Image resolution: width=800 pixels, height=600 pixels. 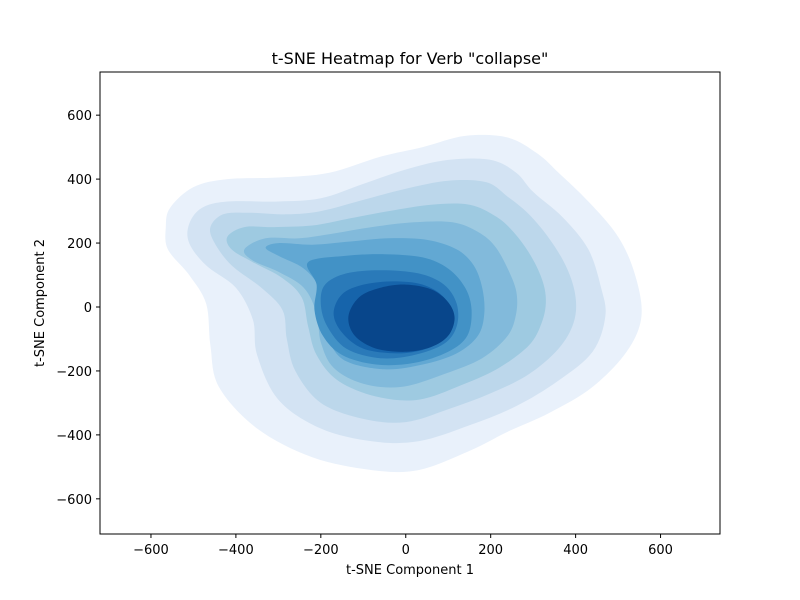 I want to click on y-tick-label: 600, so click(x=79, y=116).